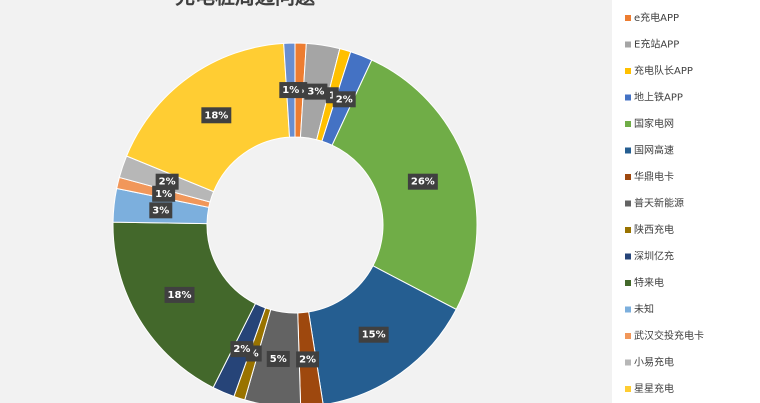 The image size is (760, 403). Describe the element at coordinates (658, 97) in the screenshot. I see `legend-label: 地上铁APP` at that location.